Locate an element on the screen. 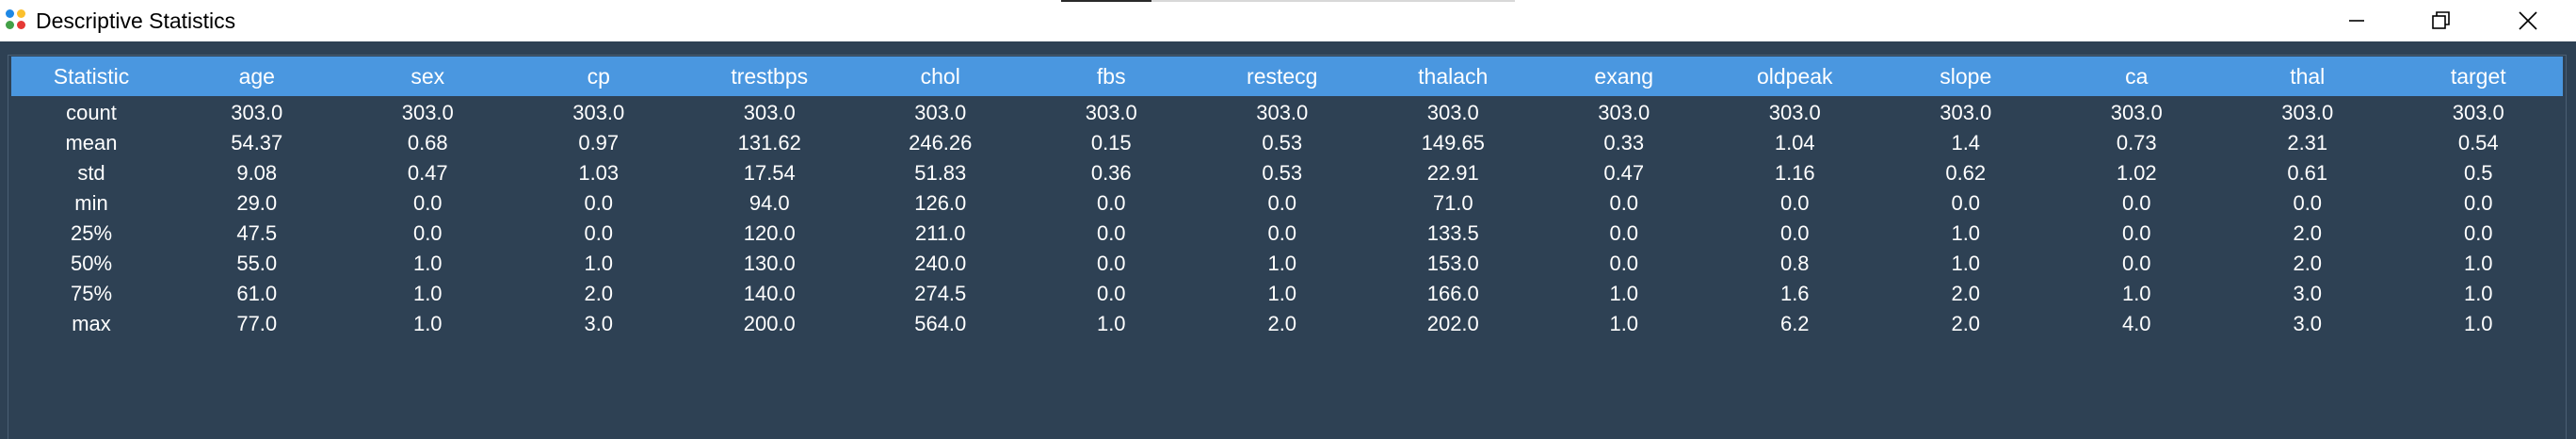 This screenshot has height=439, width=2576. close-button is located at coordinates (2528, 21).